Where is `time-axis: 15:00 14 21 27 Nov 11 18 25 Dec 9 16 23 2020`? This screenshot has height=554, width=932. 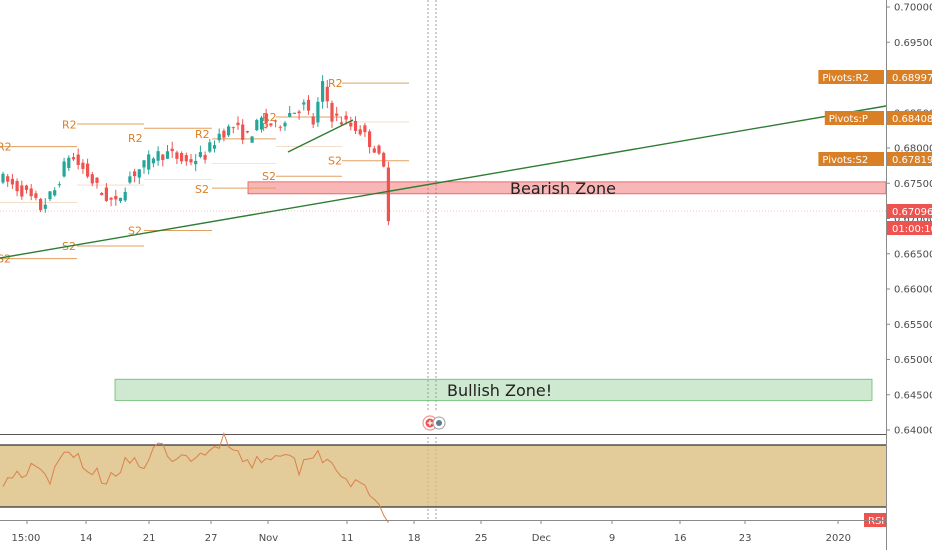
time-axis: 15:00 14 21 27 Nov 11 18 25 Dec 9 16 23 2020 is located at coordinates (443, 532).